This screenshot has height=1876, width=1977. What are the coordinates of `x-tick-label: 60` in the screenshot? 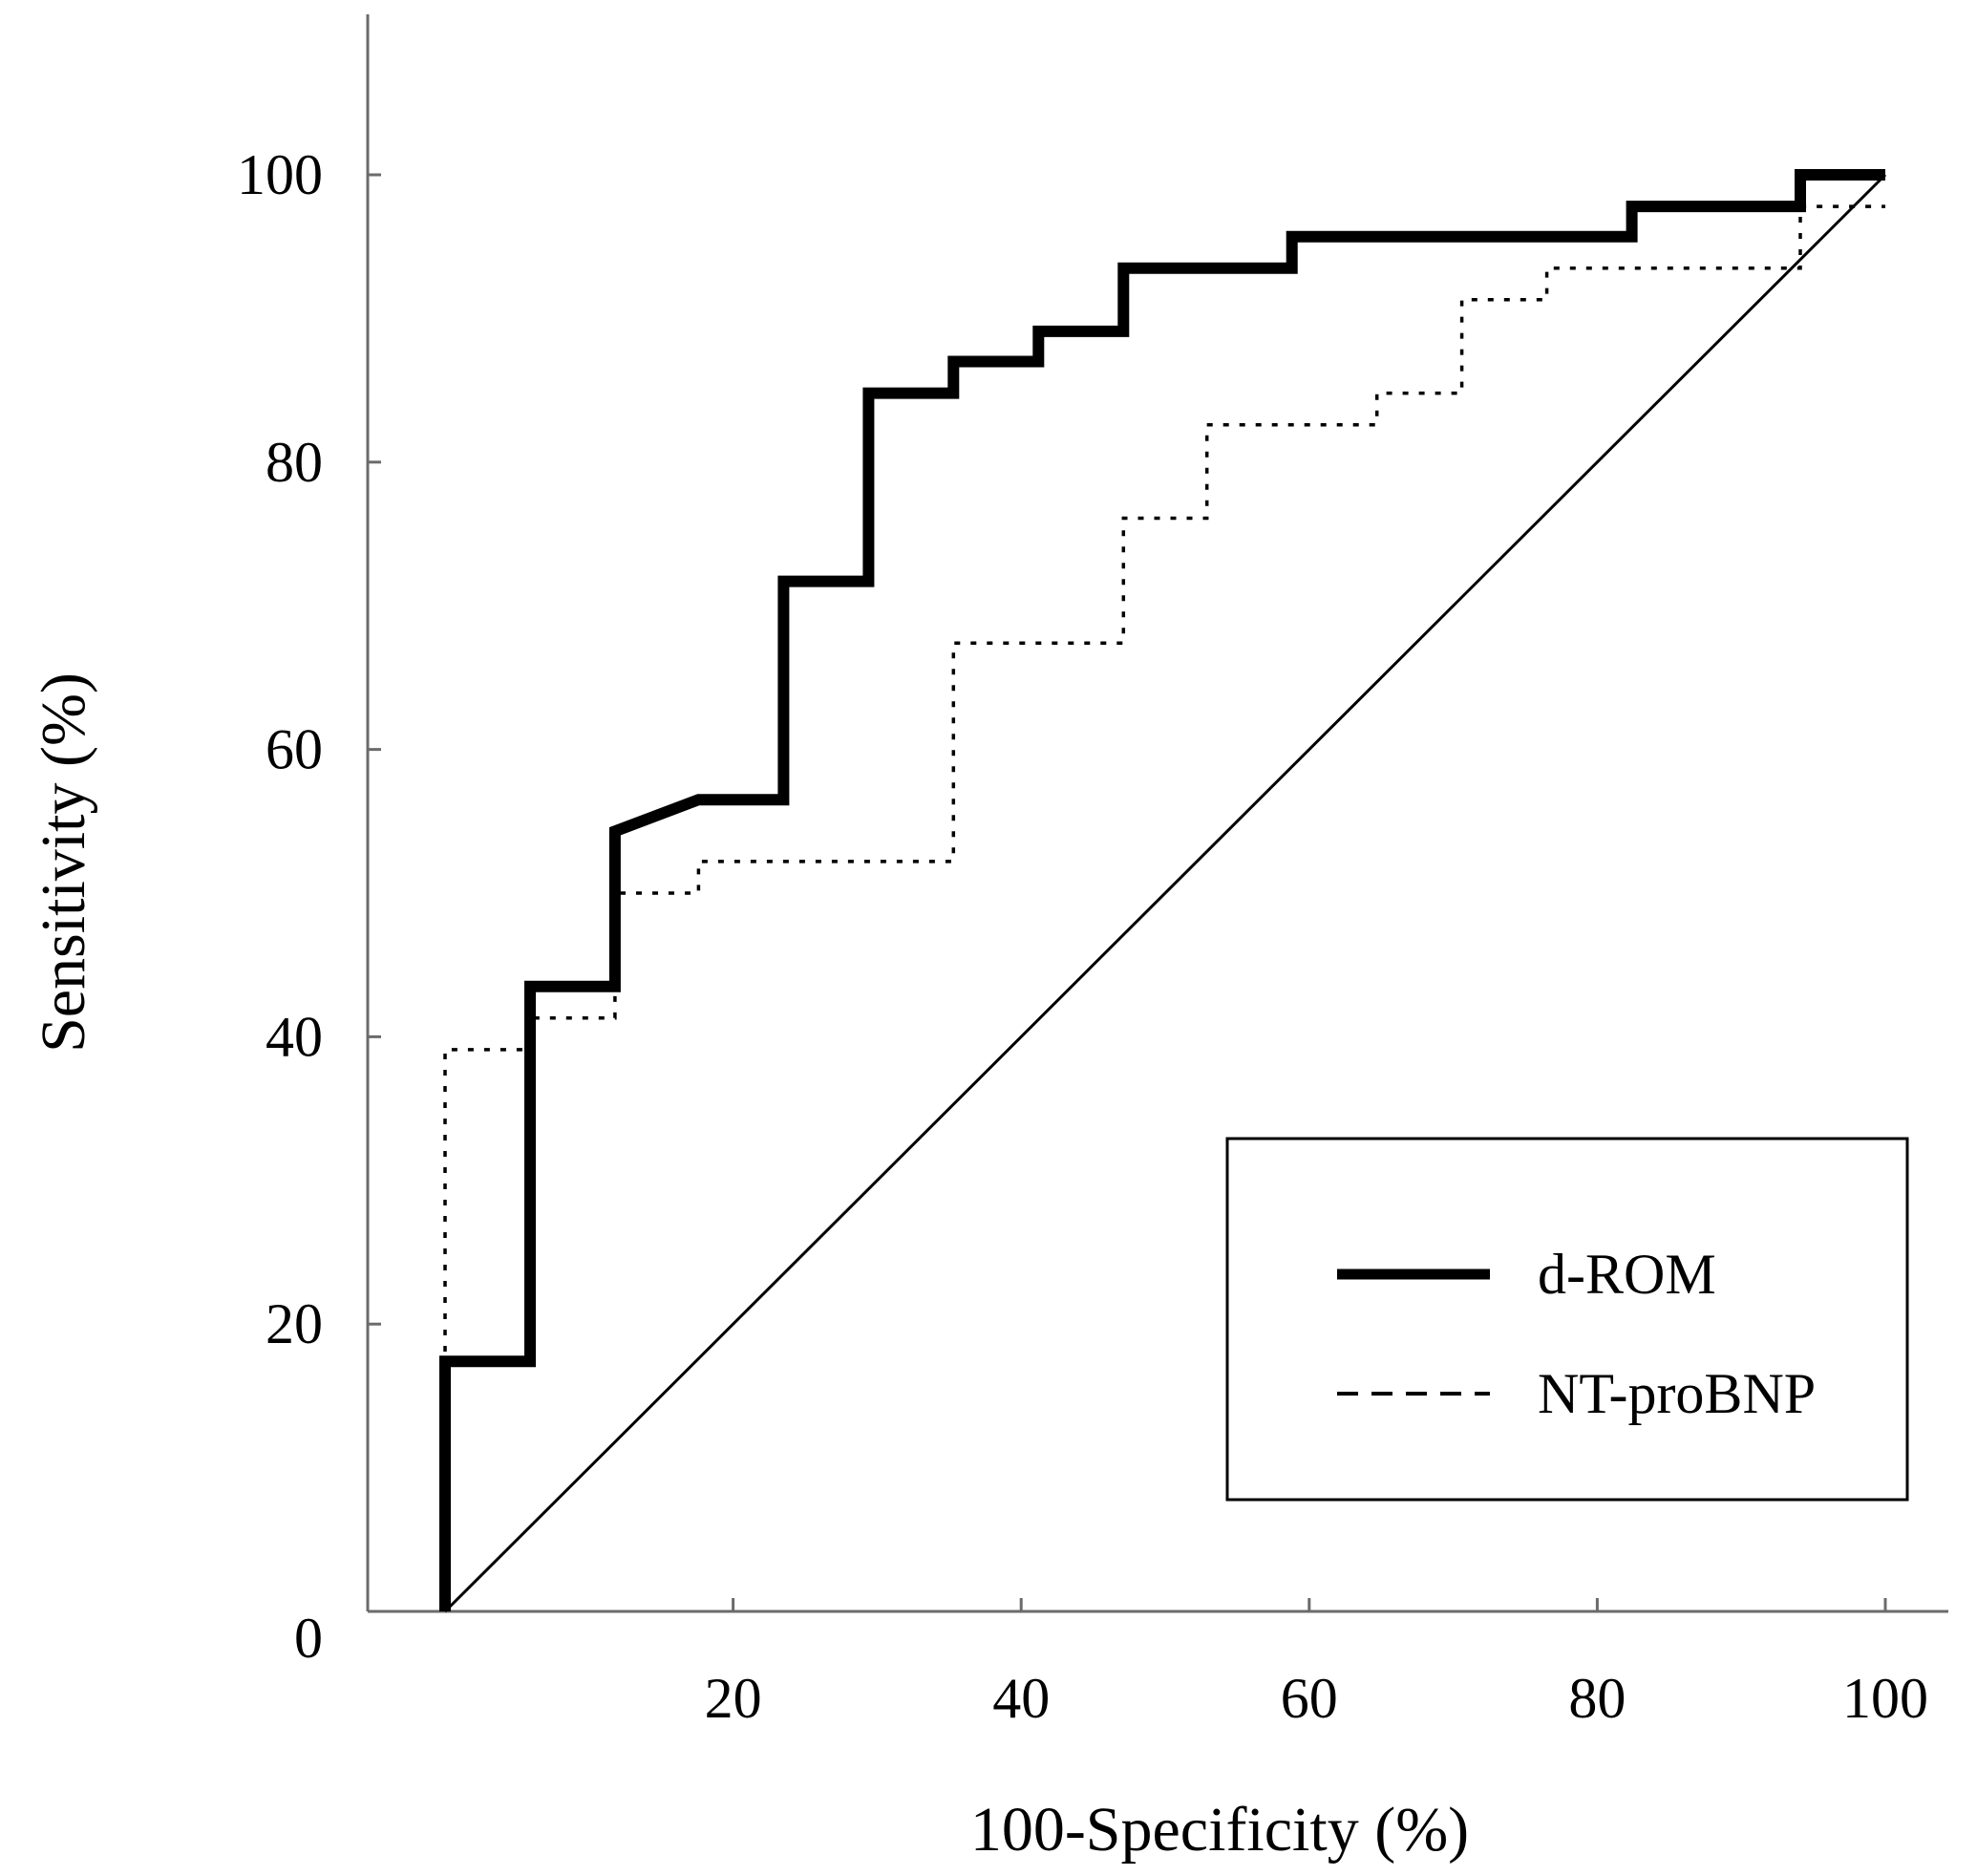 It's located at (1309, 1698).